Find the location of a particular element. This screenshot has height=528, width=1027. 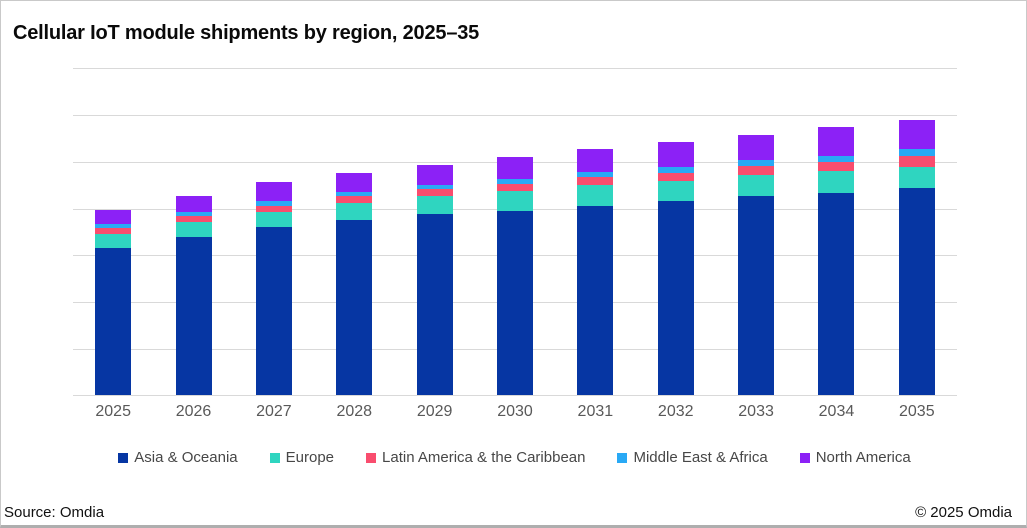

legend-swatch-middle-east-africa is located at coordinates (622, 457).